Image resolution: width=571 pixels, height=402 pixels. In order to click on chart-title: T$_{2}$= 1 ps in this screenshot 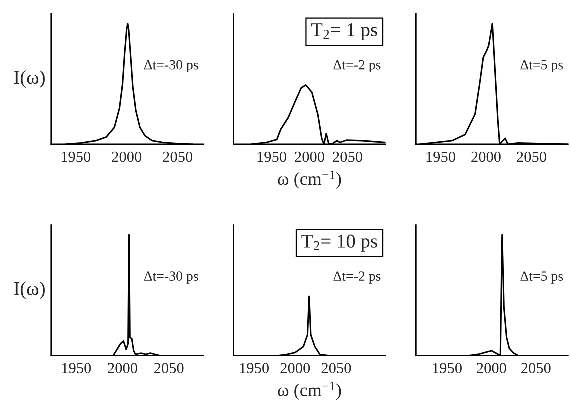, I will do `click(344, 32)`.